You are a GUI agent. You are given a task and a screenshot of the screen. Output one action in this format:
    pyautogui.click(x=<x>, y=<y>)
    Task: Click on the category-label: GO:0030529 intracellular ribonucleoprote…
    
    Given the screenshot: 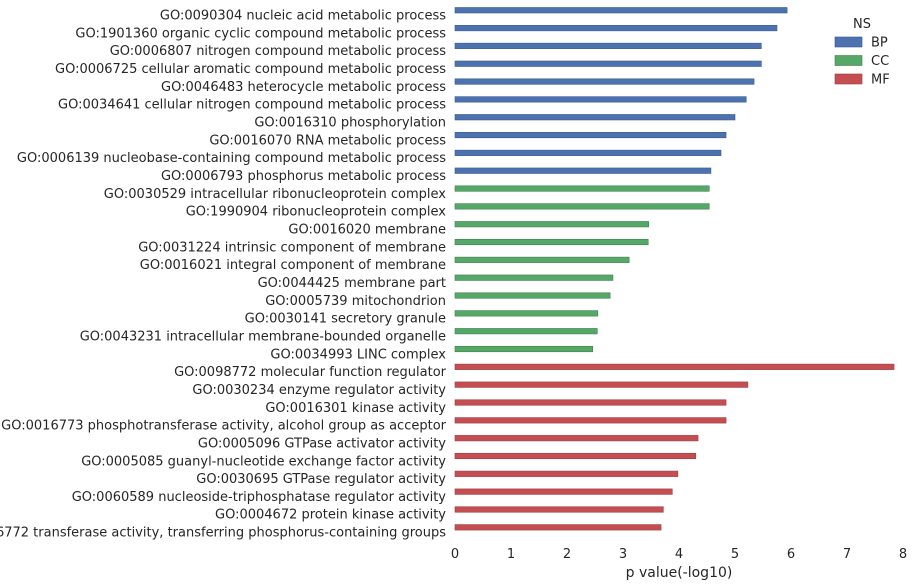 What is the action you would take?
    pyautogui.click(x=275, y=194)
    